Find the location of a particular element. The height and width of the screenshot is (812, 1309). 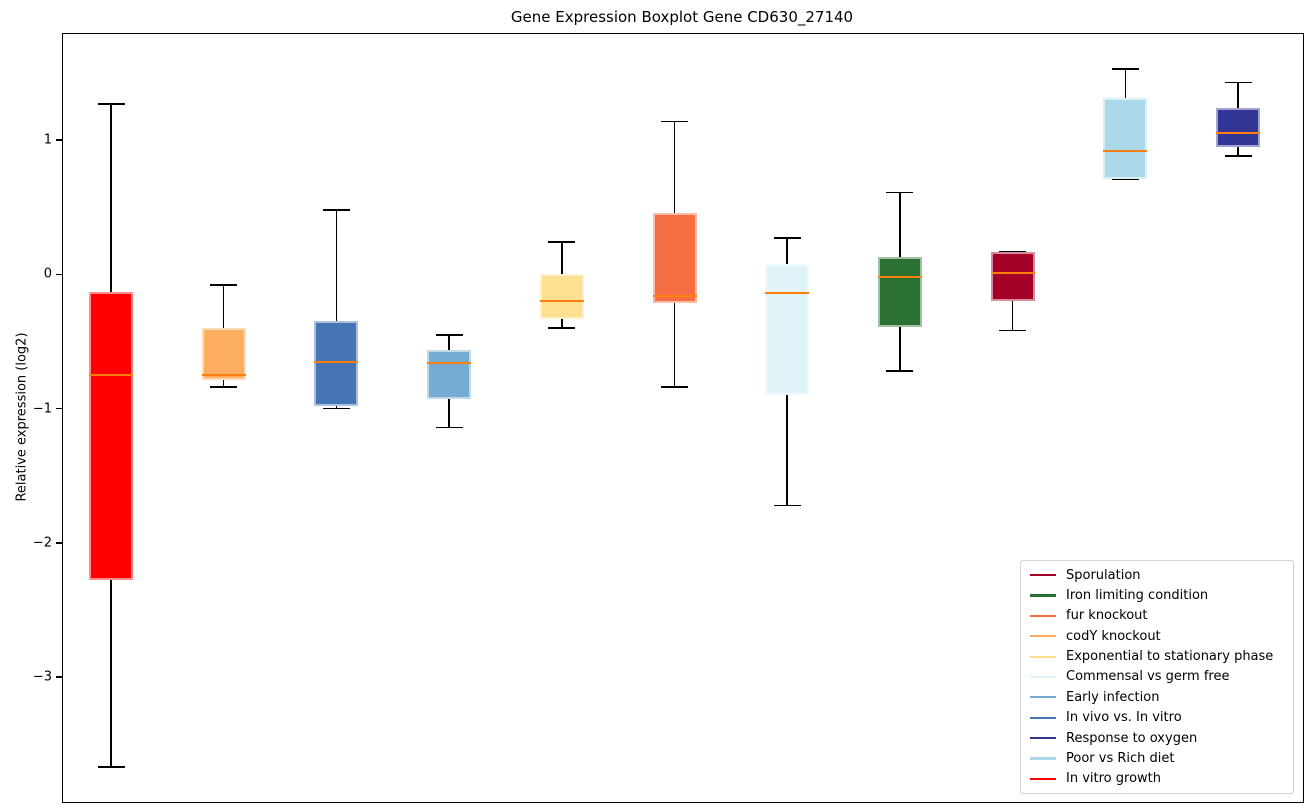

legend-item: Exponential to stationary phase is located at coordinates (1157, 656).